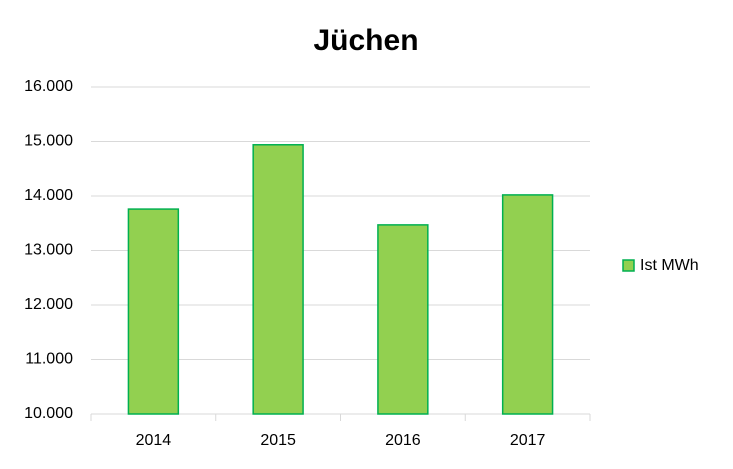 The height and width of the screenshot is (469, 733). What do you see at coordinates (48, 86) in the screenshot?
I see `y-tick-label: 16.000` at bounding box center [48, 86].